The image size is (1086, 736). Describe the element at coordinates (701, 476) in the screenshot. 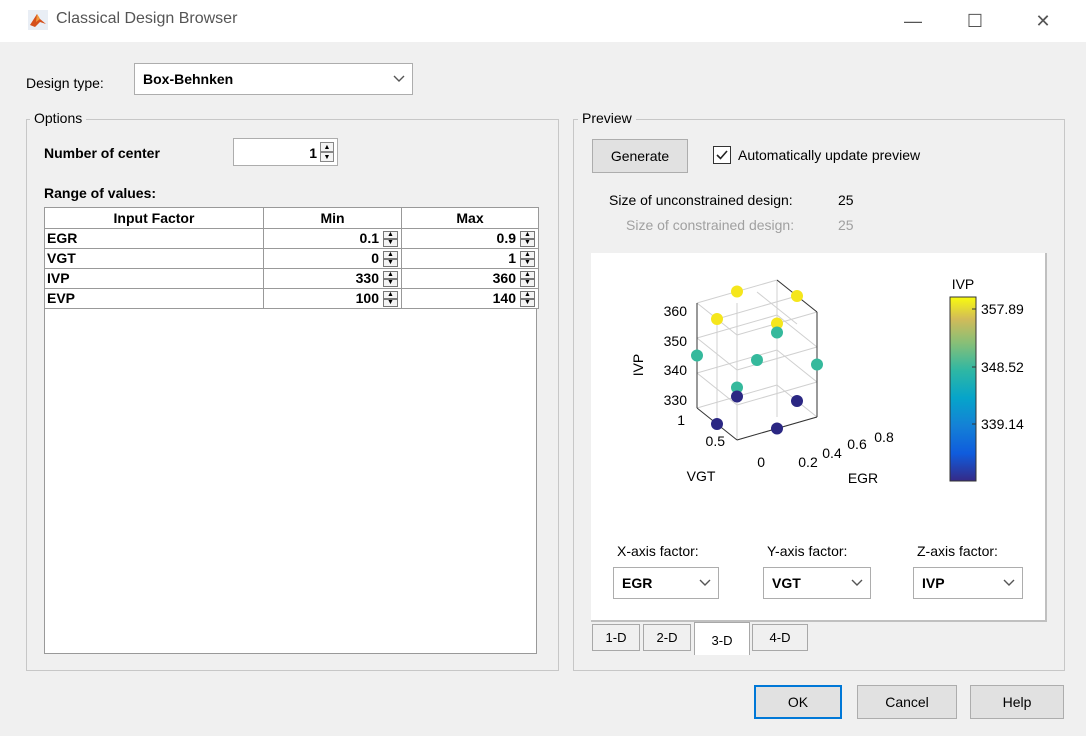

I see `y-axis-label: VGT` at that location.